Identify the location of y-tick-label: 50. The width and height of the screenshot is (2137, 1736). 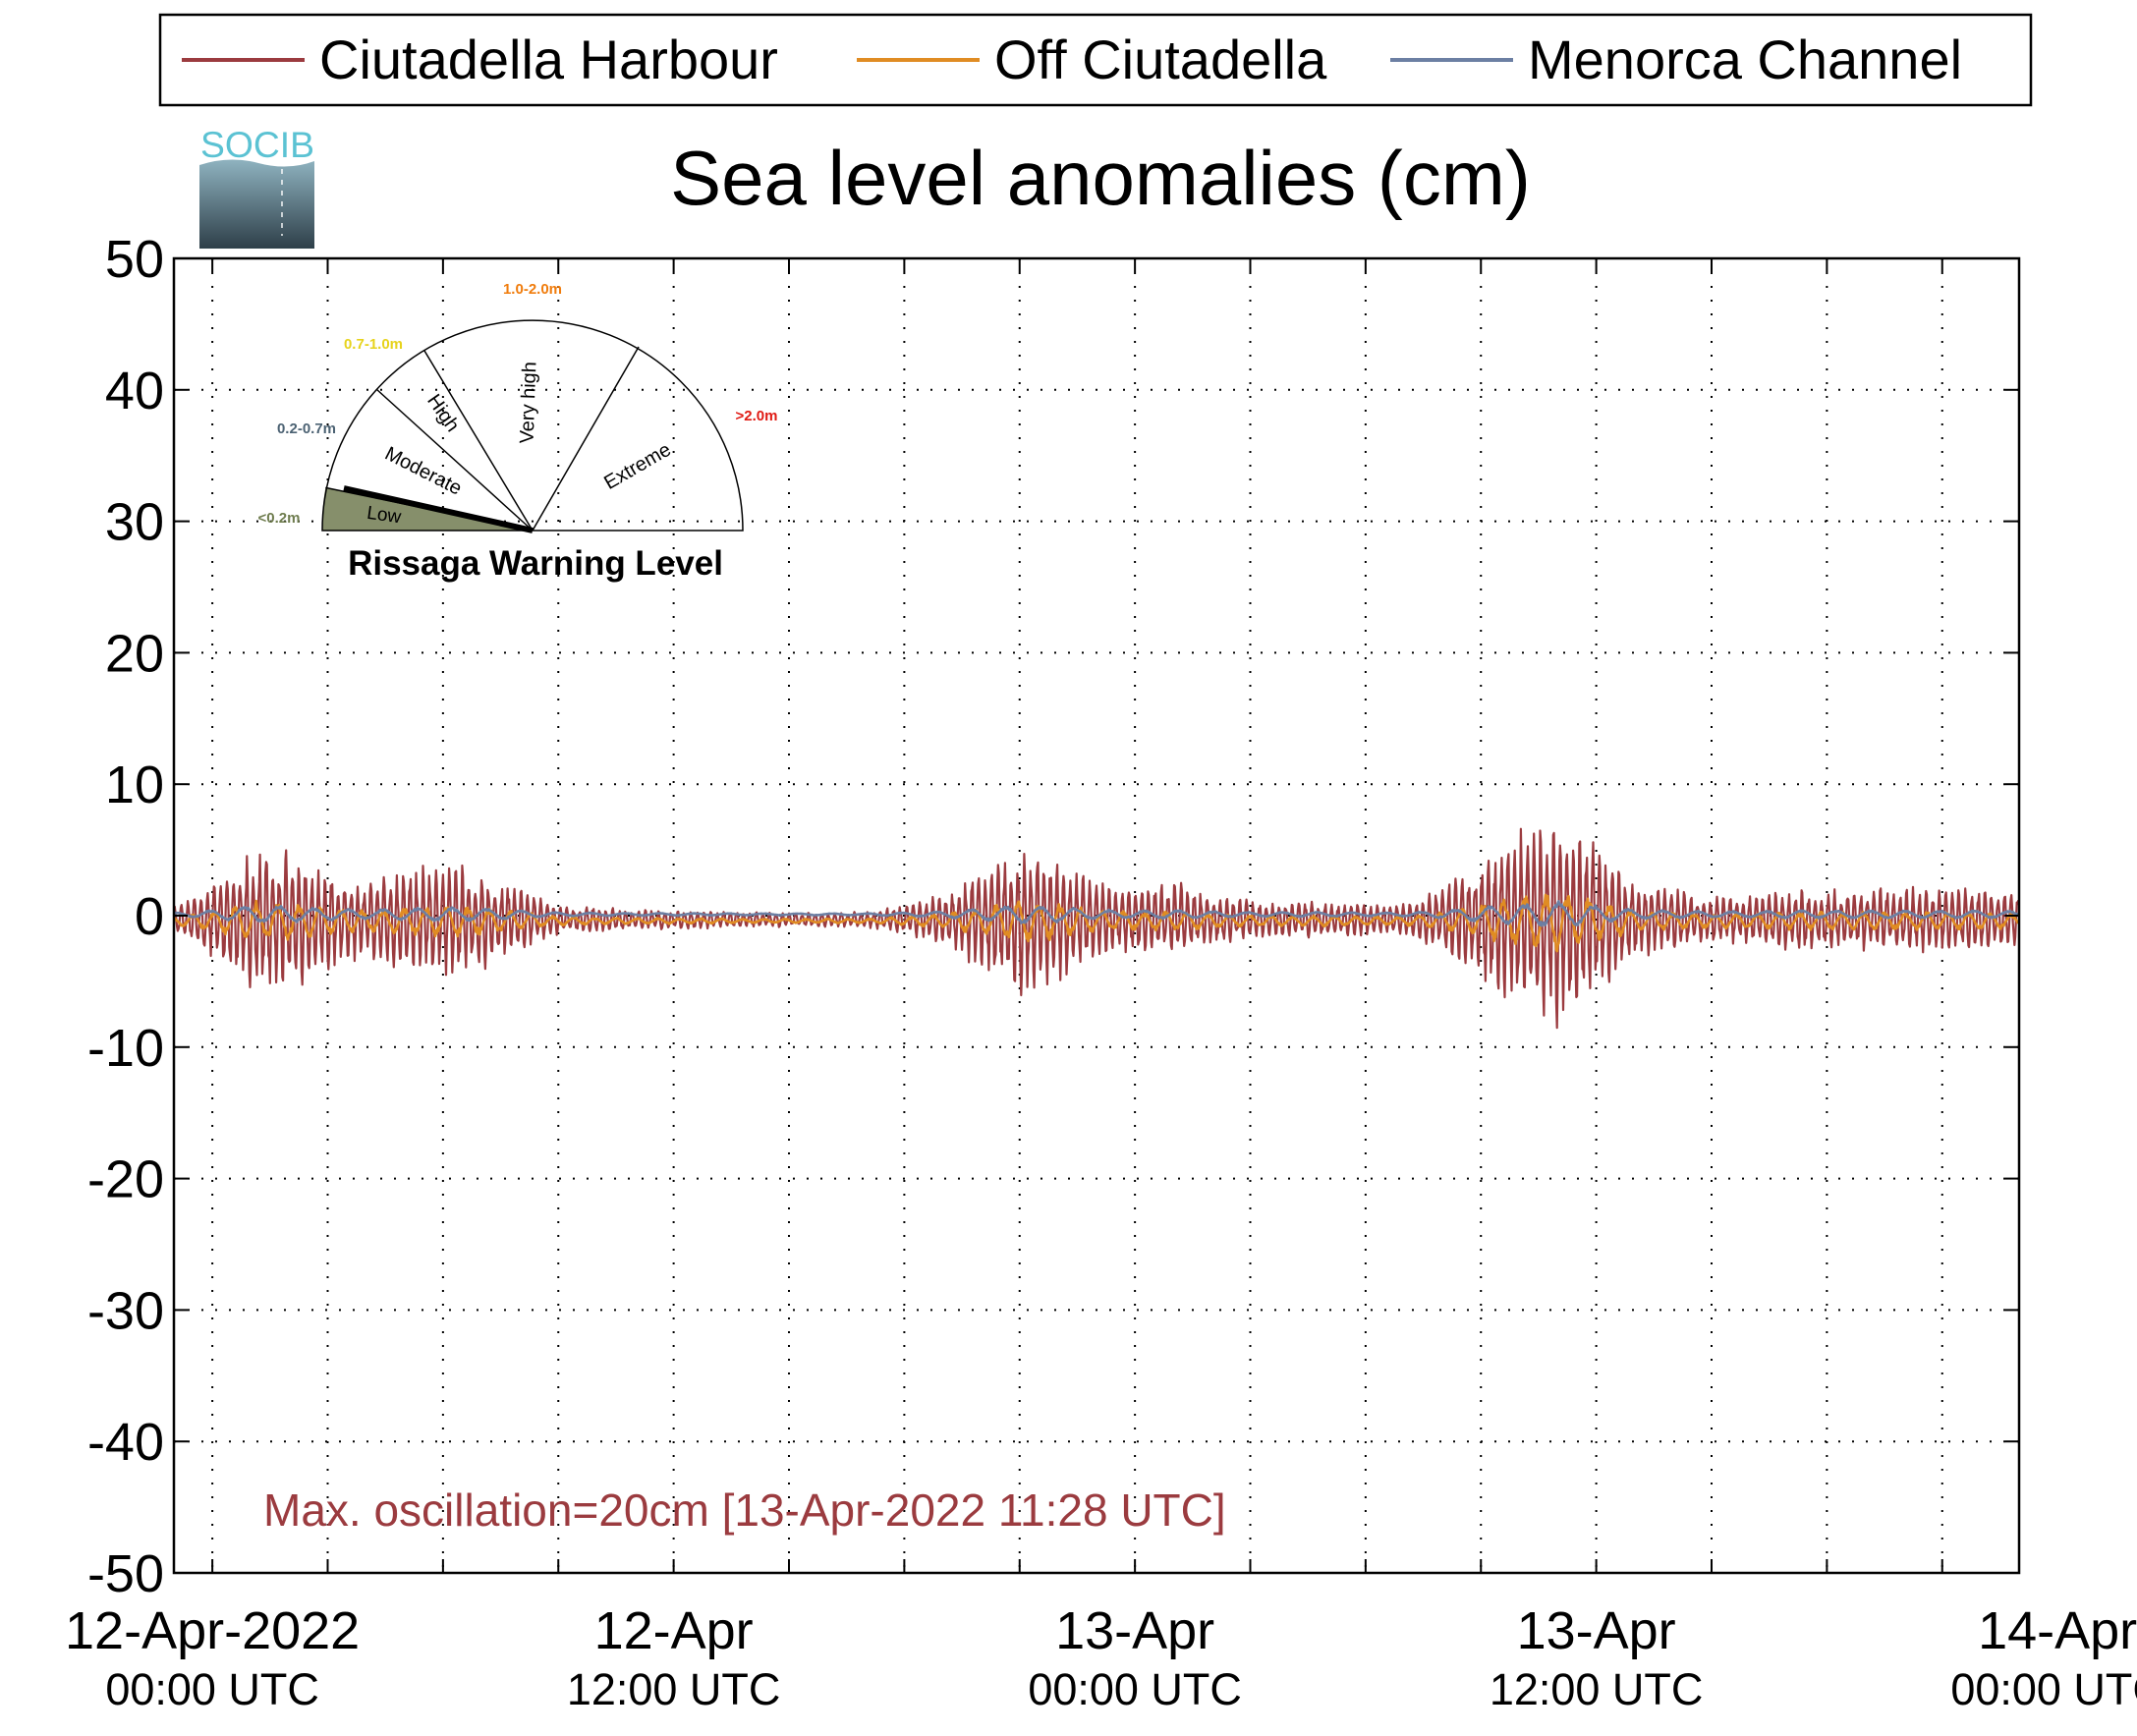
(134, 259).